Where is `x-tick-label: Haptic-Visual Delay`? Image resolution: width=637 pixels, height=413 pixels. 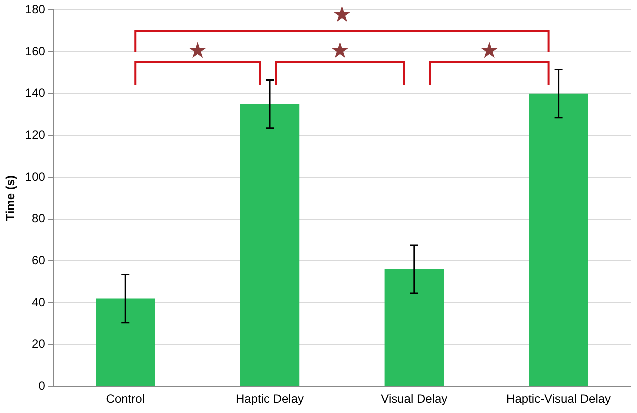 x-tick-label: Haptic-Visual Delay is located at coordinates (559, 399).